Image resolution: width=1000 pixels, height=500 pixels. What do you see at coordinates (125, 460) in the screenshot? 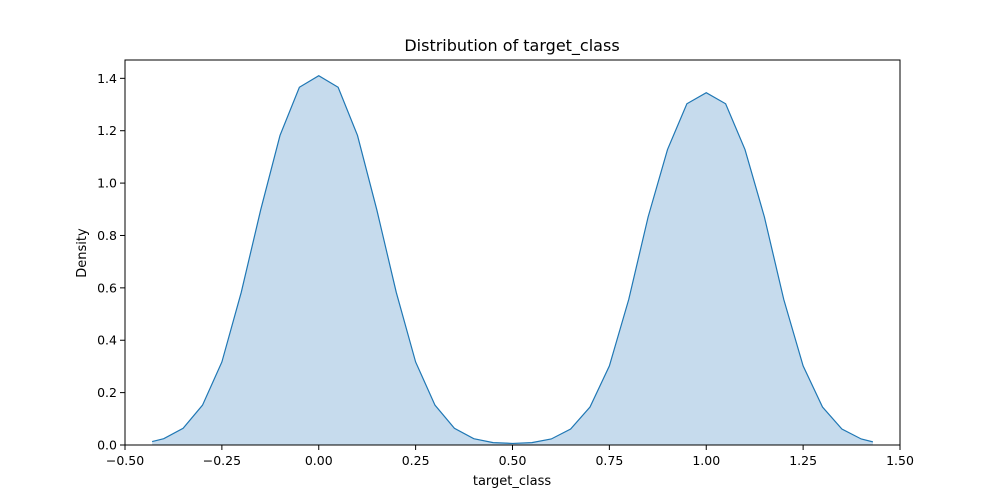
I see `x-tick-label: −0.50` at bounding box center [125, 460].